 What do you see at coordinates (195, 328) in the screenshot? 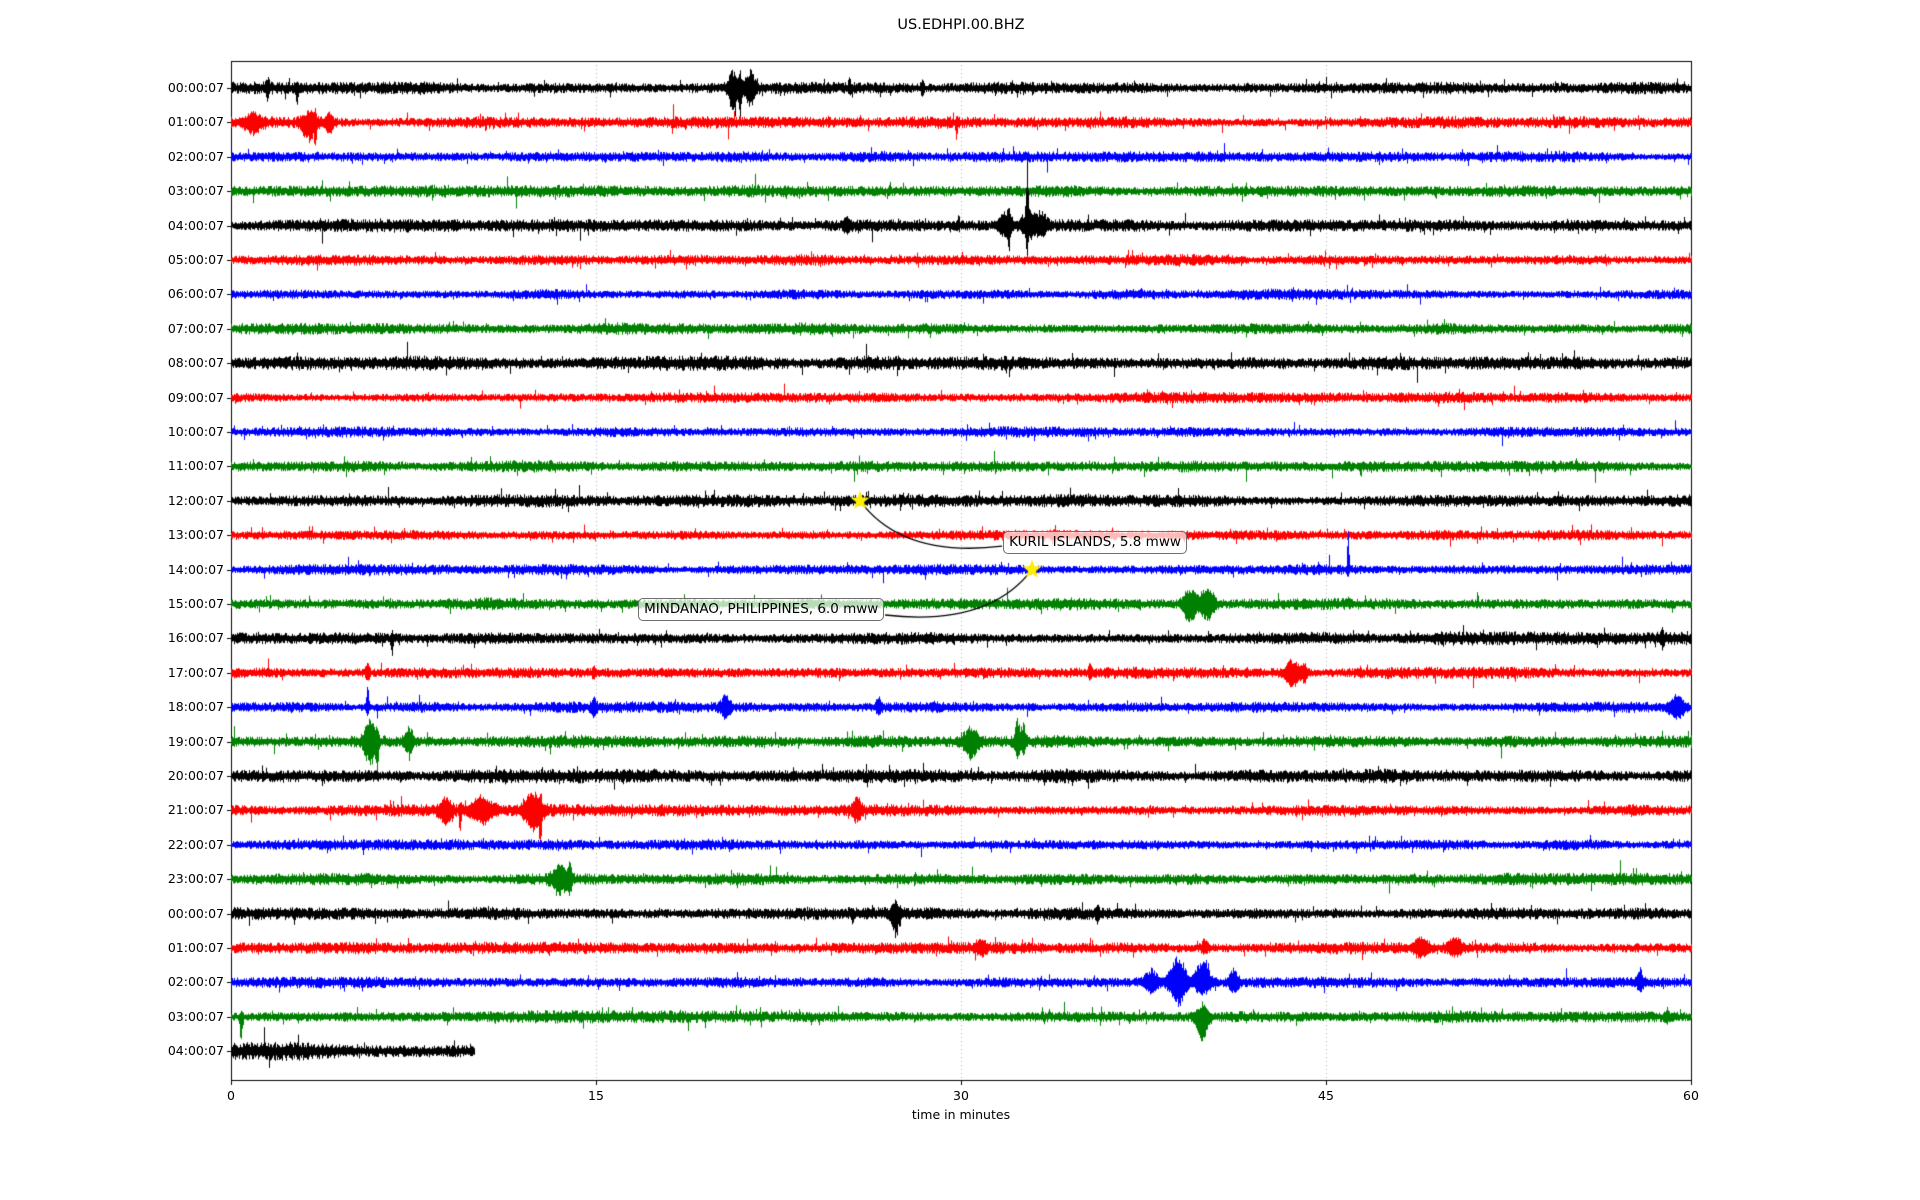
I see `y-tick-label: 07:00:07` at bounding box center [195, 328].